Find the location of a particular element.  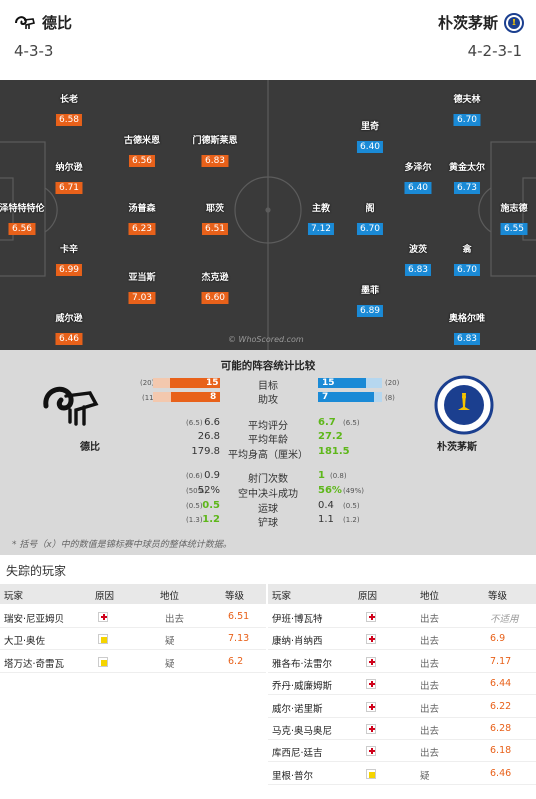

away-player: 里奇 6.40 is located at coordinates (370, 136).